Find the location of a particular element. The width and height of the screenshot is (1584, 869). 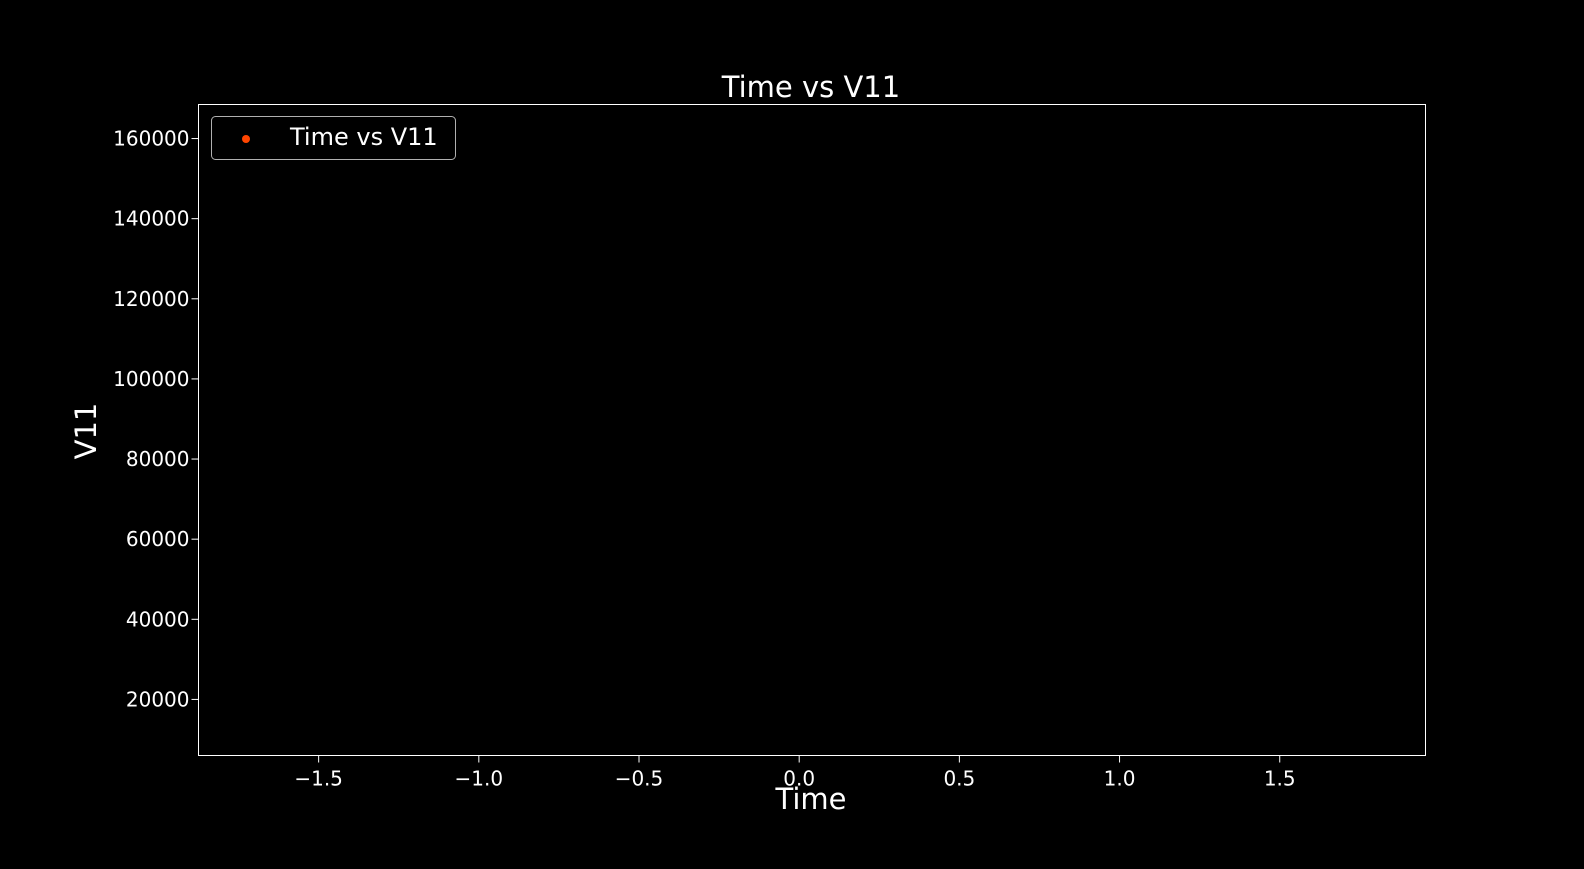

y-tick-label: 160000 is located at coordinates (151, 139).